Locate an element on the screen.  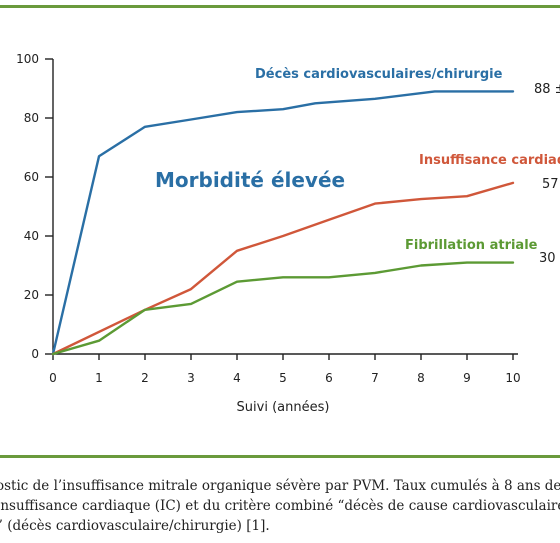
x-axis-label: Suivi (années) is located at coordinates (283, 407).